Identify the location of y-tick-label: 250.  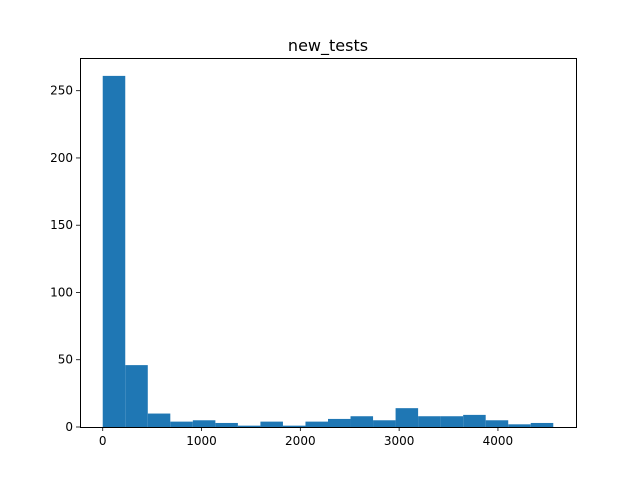
(61, 91).